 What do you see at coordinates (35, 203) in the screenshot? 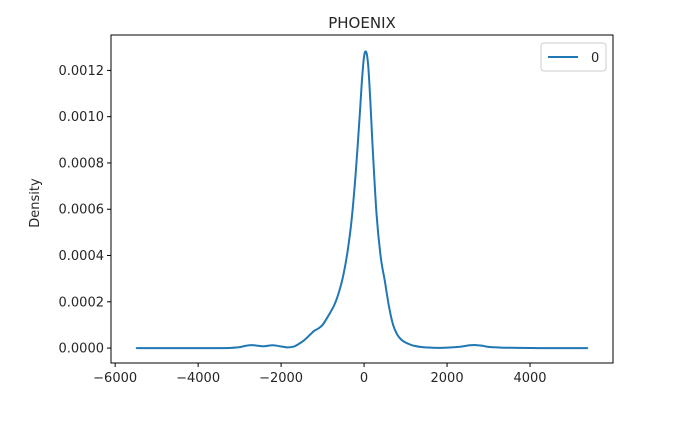
I see `y-axis-label: Density` at bounding box center [35, 203].